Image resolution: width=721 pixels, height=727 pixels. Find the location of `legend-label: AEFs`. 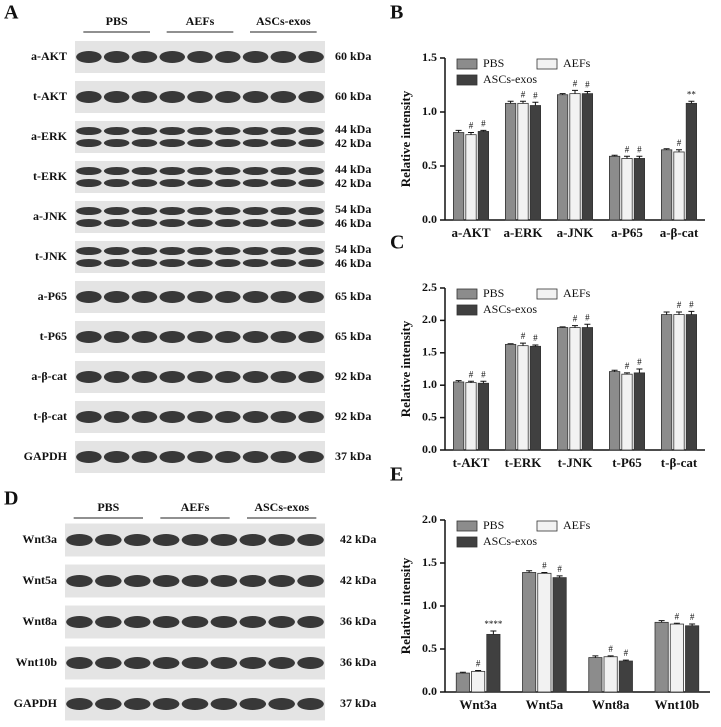

legend-label: AEFs is located at coordinates (577, 63).